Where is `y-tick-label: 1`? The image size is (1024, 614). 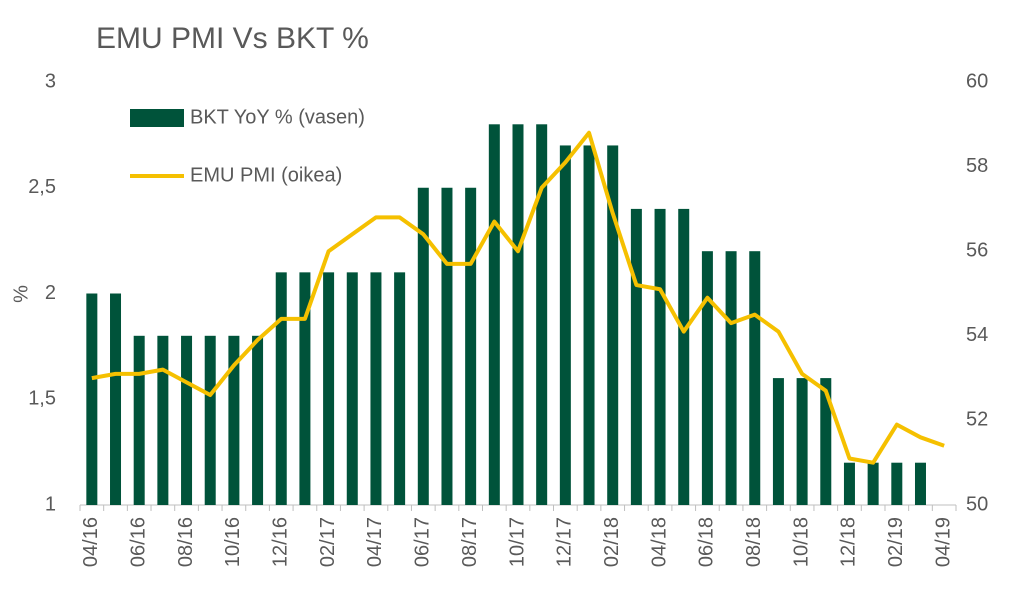 y-tick-label: 1 is located at coordinates (50, 504).